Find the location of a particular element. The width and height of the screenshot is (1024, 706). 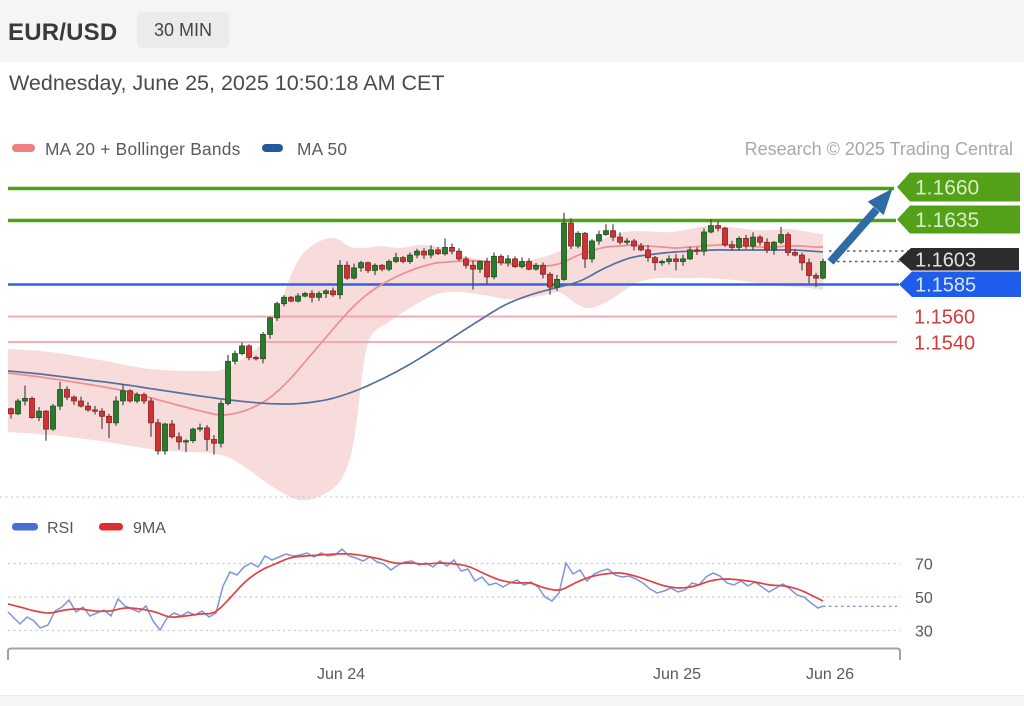

svg-text: Jun 25 is located at coordinates (677, 674).